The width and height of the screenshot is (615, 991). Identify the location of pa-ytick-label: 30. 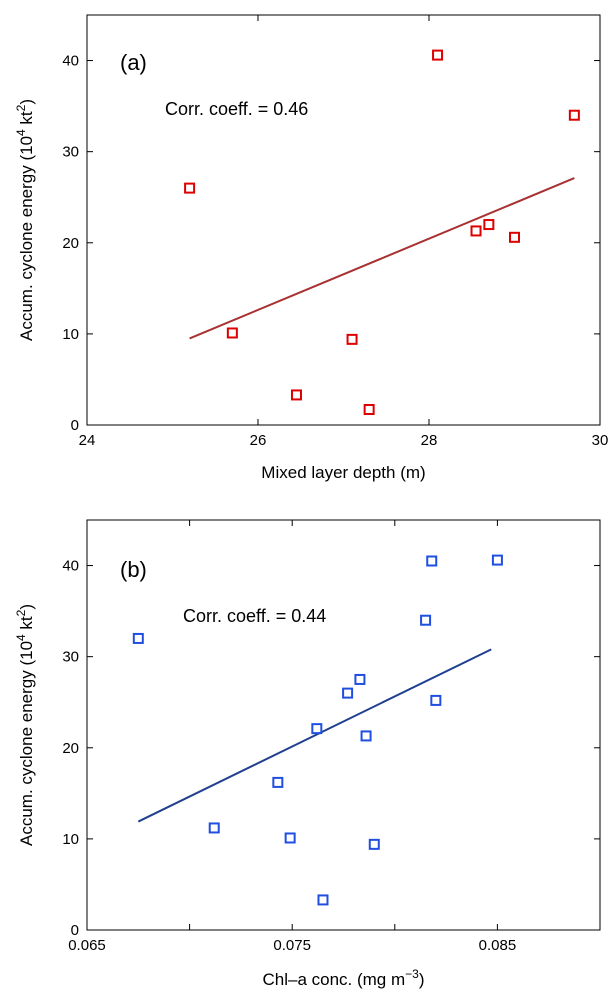
(70, 152).